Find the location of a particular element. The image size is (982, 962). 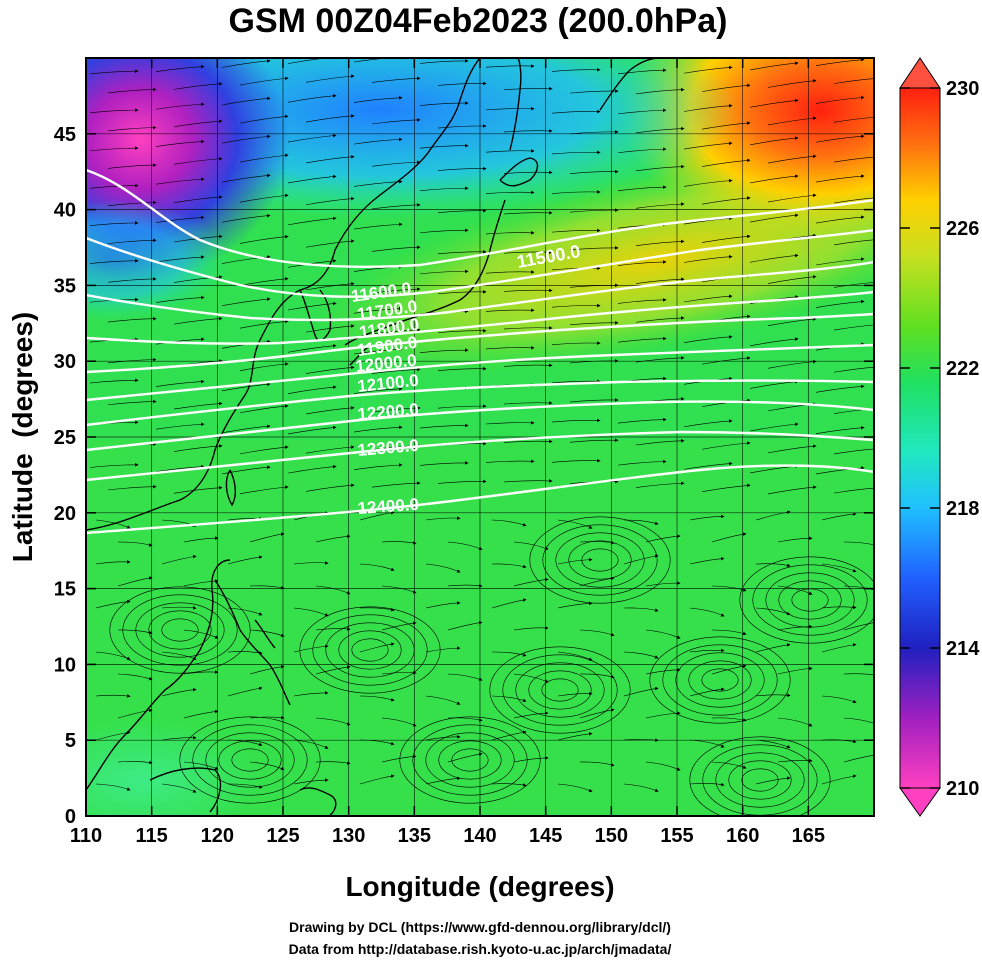

x-tick-label: 150 is located at coordinates (611, 836).